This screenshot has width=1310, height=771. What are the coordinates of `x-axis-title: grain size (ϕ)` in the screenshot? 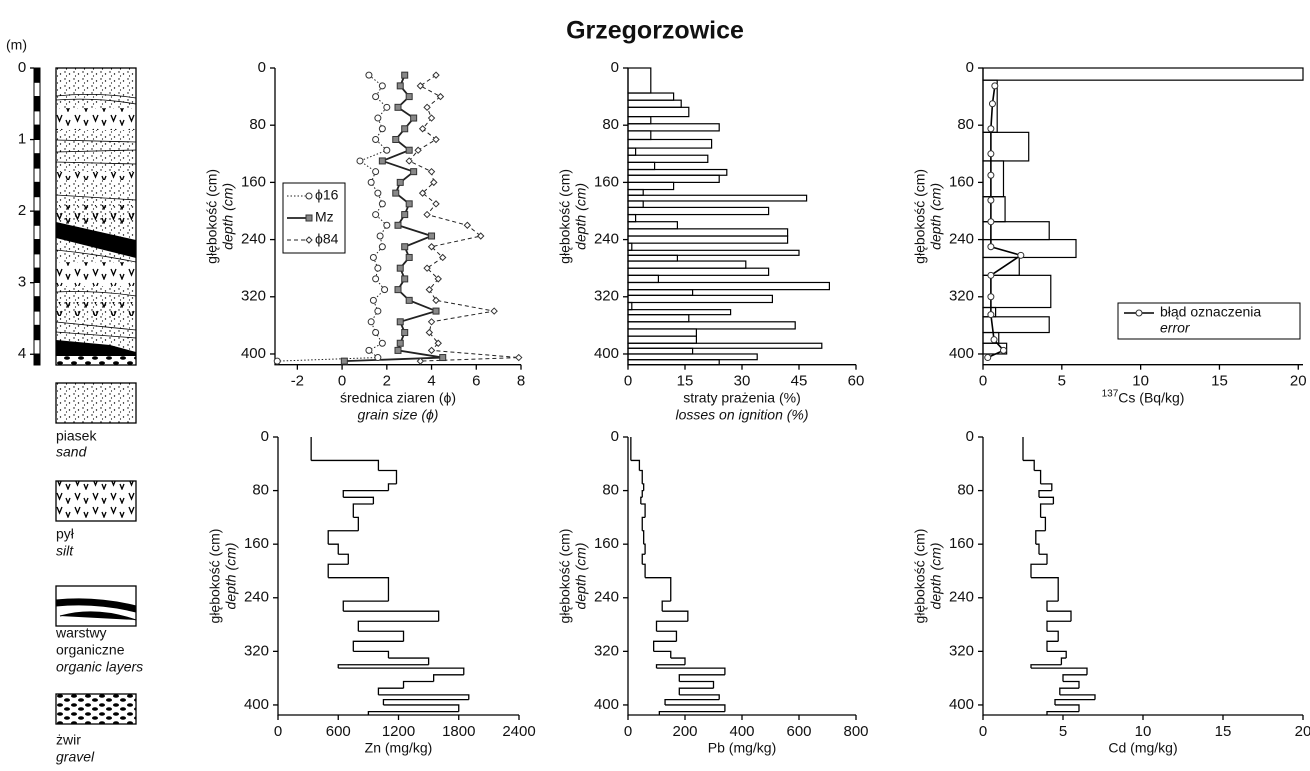 It's located at (398, 414).